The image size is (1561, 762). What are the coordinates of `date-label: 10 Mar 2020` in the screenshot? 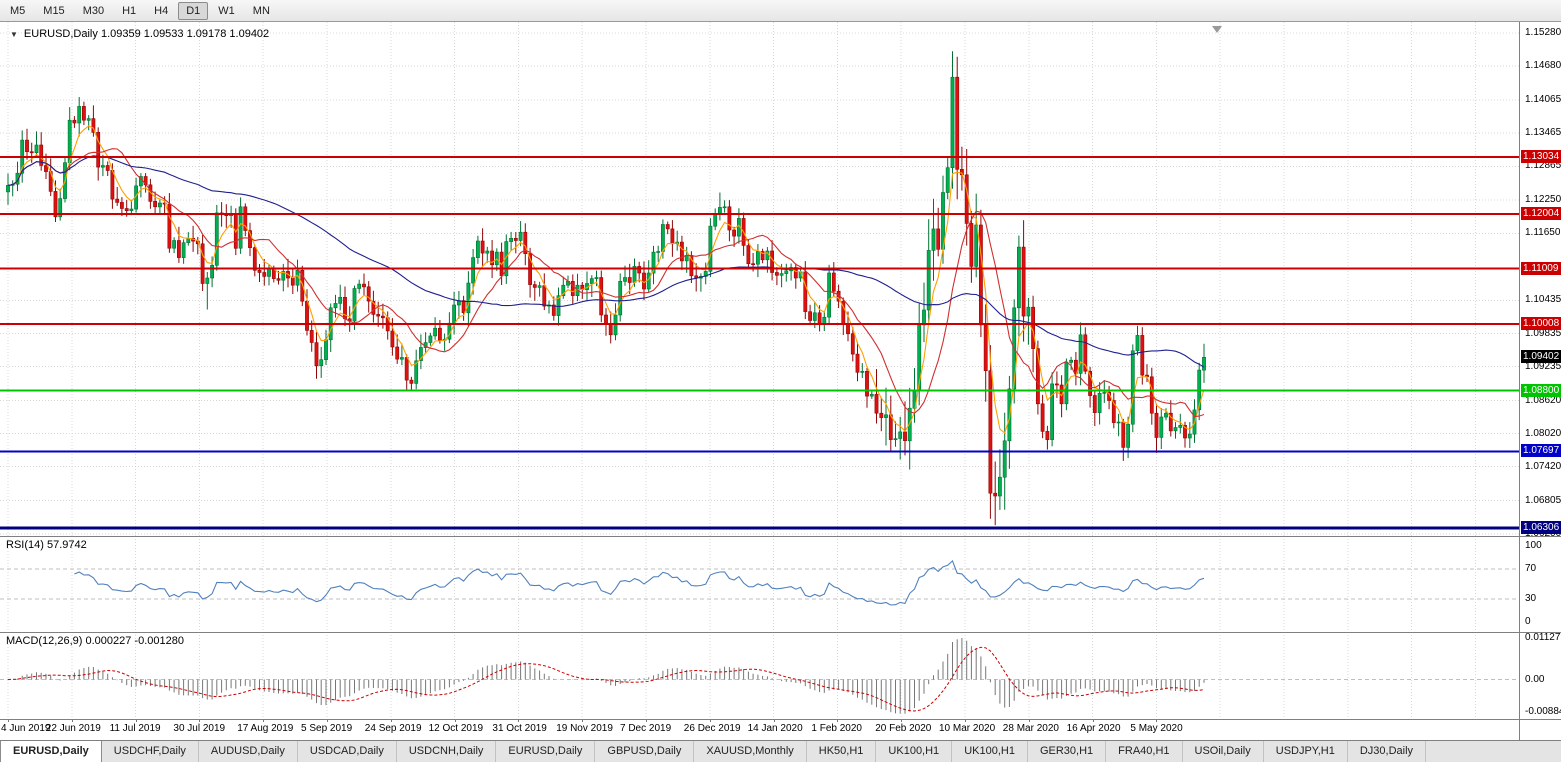 It's located at (967, 728).